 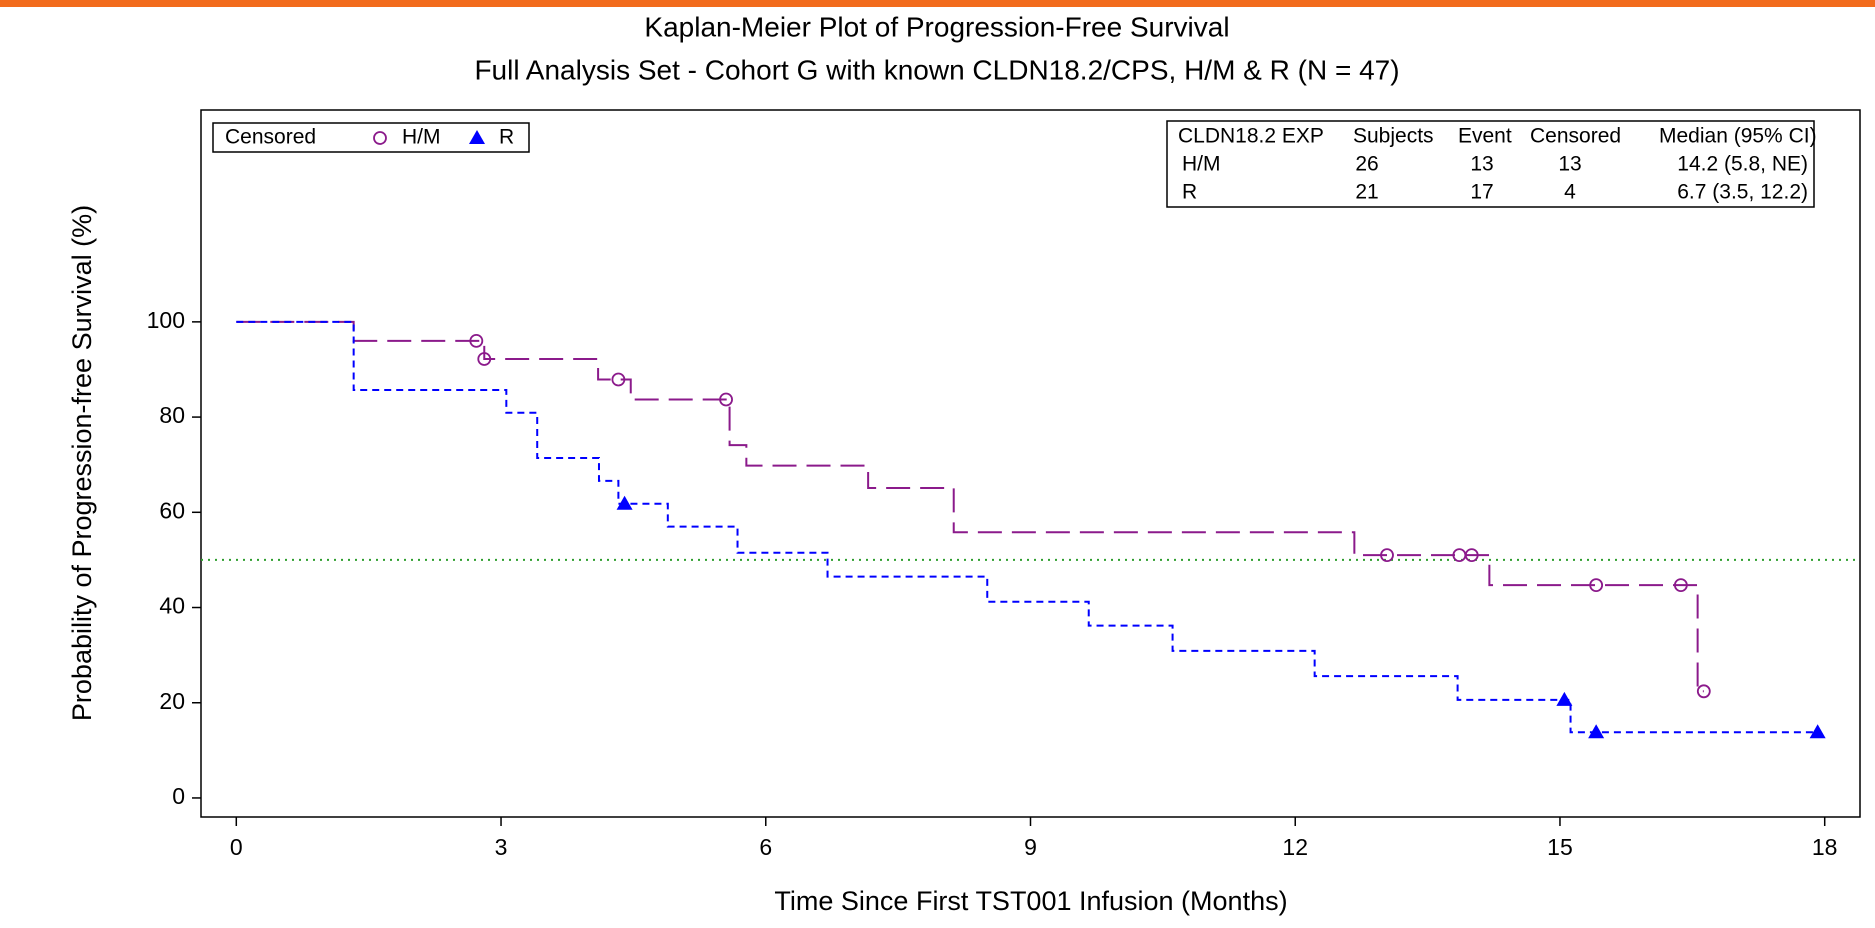 What do you see at coordinates (1030, 847) in the screenshot?
I see `x-tick-label: 9` at bounding box center [1030, 847].